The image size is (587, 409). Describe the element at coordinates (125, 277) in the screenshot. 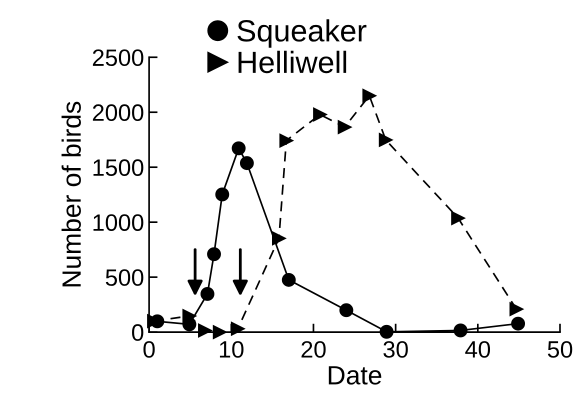

I see `y-tick-label: 500` at that location.